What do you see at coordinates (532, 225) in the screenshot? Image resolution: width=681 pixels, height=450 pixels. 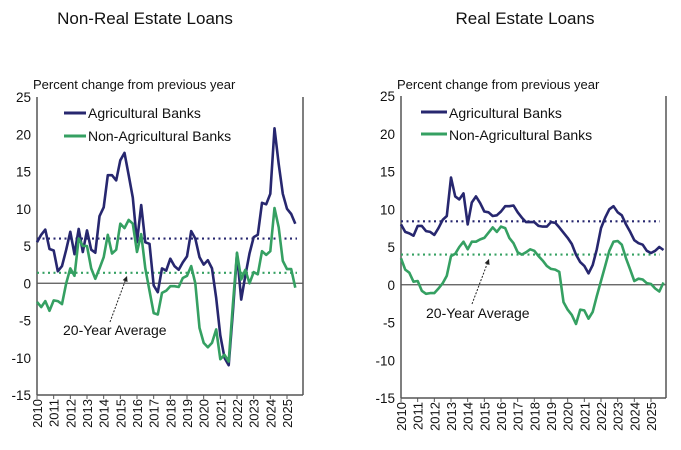 I see `series-line-agricultural` at bounding box center [532, 225].